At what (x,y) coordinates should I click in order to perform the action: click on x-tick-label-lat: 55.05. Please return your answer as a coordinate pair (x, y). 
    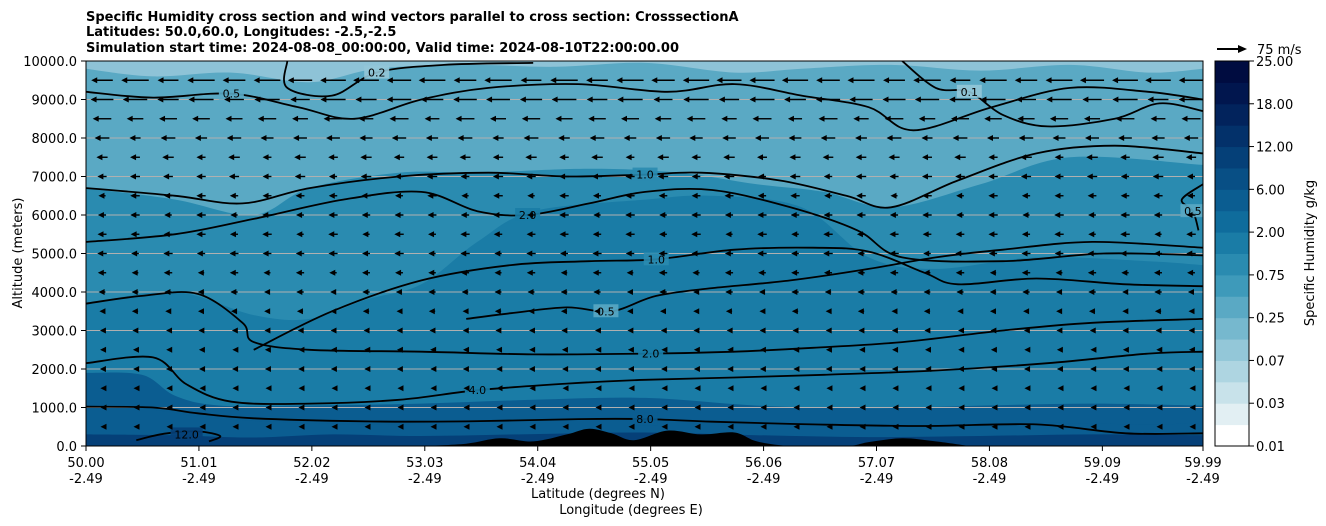
    Looking at the image, I should click on (650, 463).